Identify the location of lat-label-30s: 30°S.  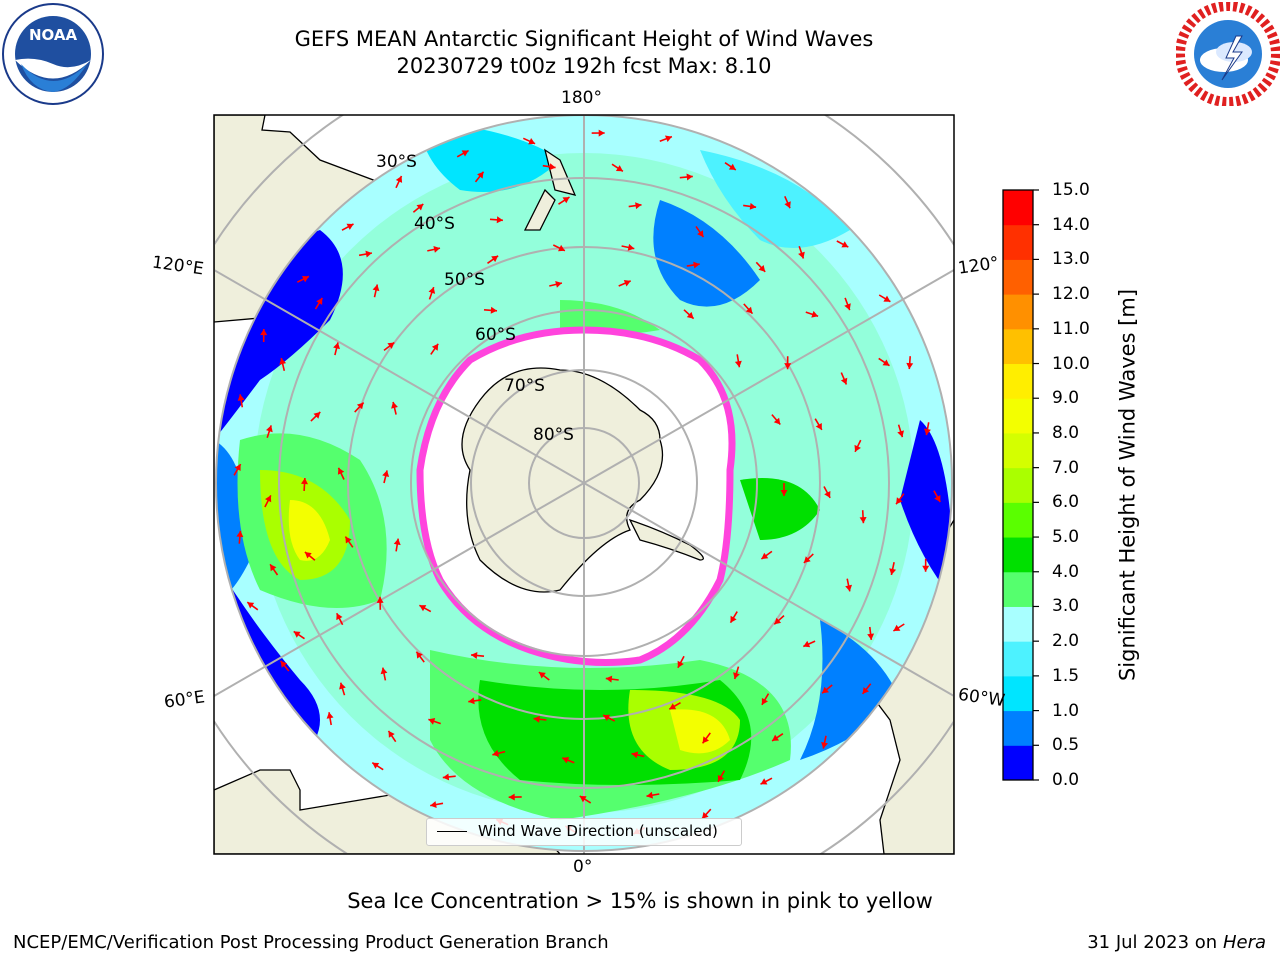
(396, 162).